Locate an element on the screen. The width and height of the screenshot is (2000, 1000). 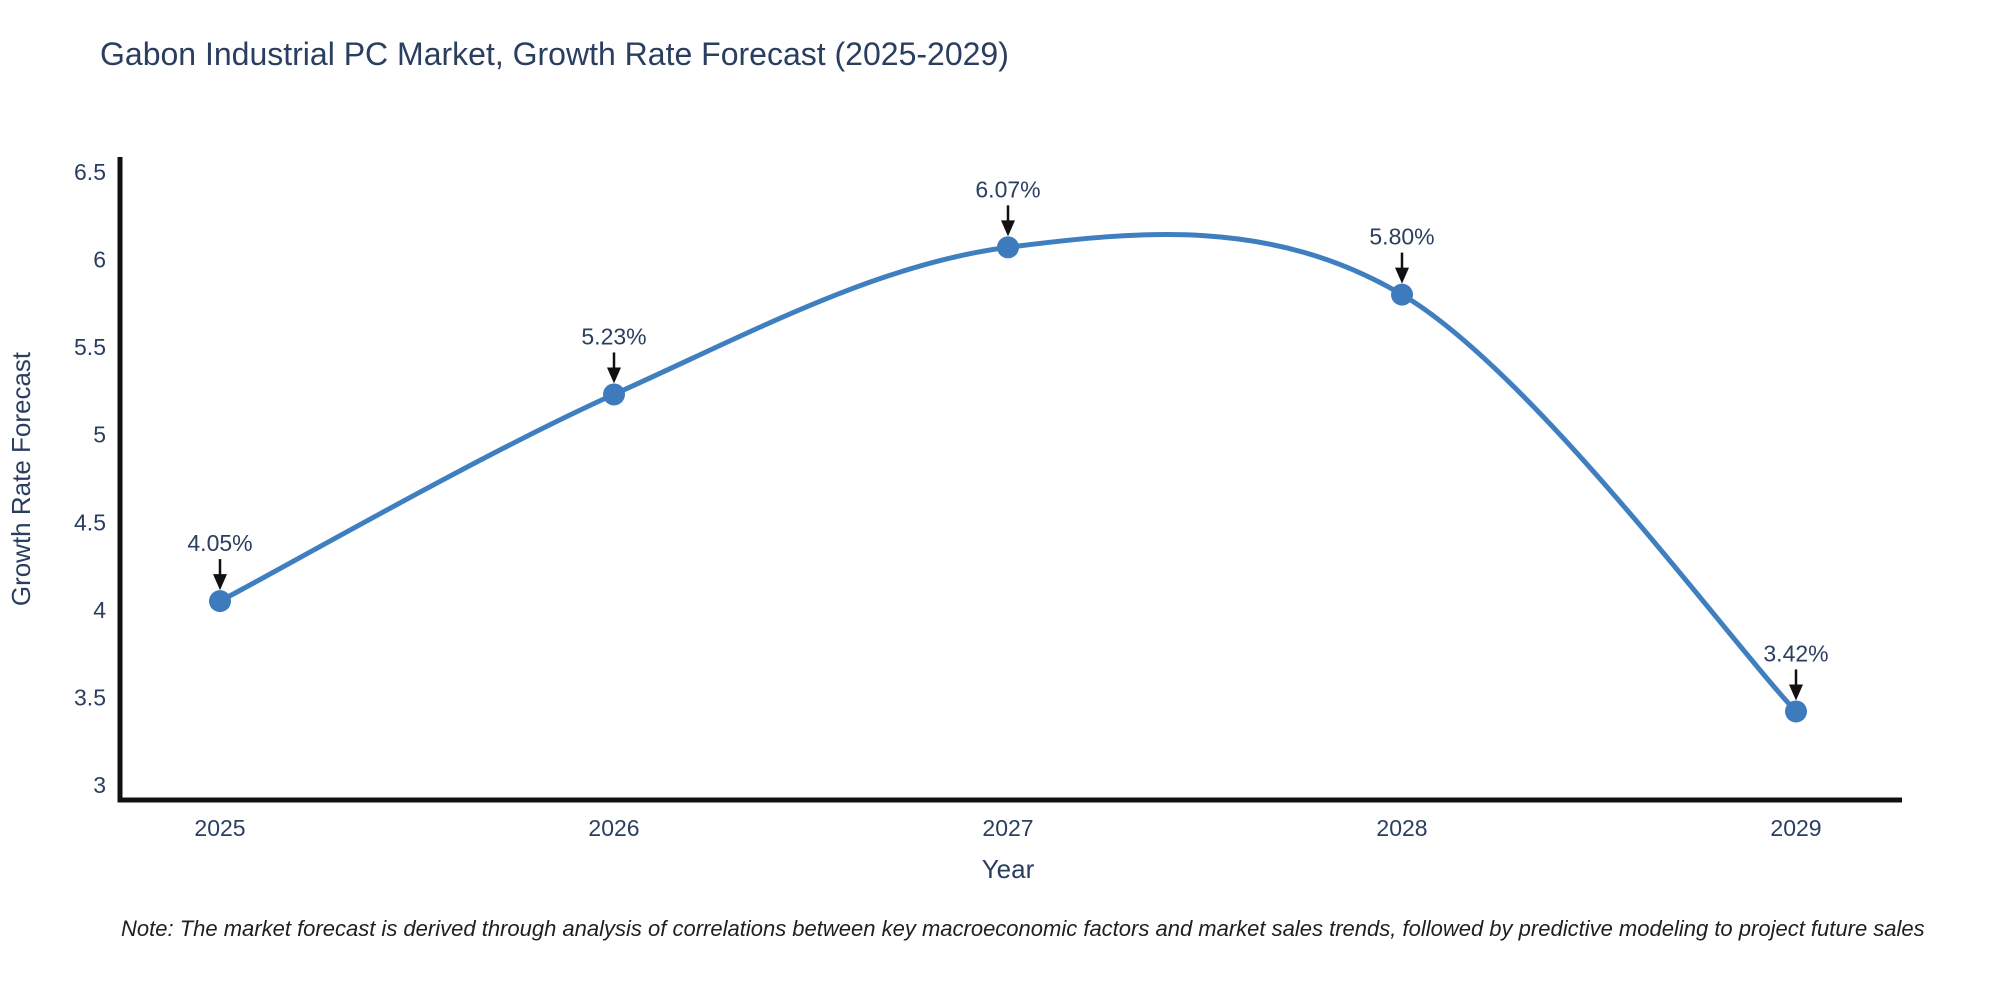
y-tick-label: 5.5 is located at coordinates (90, 347).